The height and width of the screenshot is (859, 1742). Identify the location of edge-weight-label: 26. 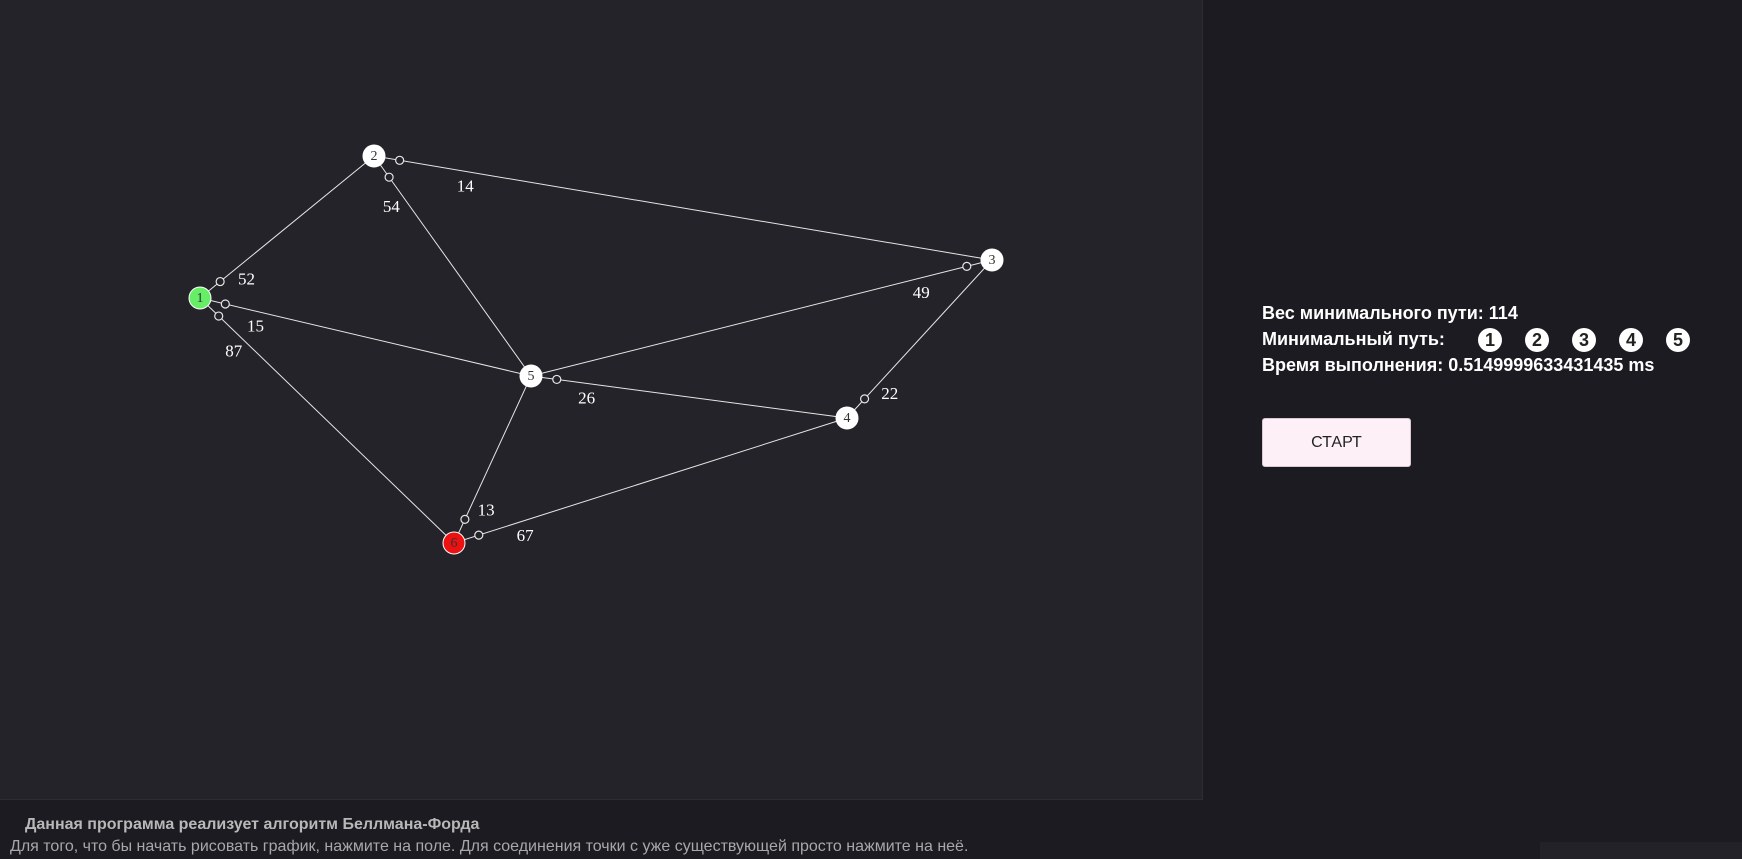
(586, 397).